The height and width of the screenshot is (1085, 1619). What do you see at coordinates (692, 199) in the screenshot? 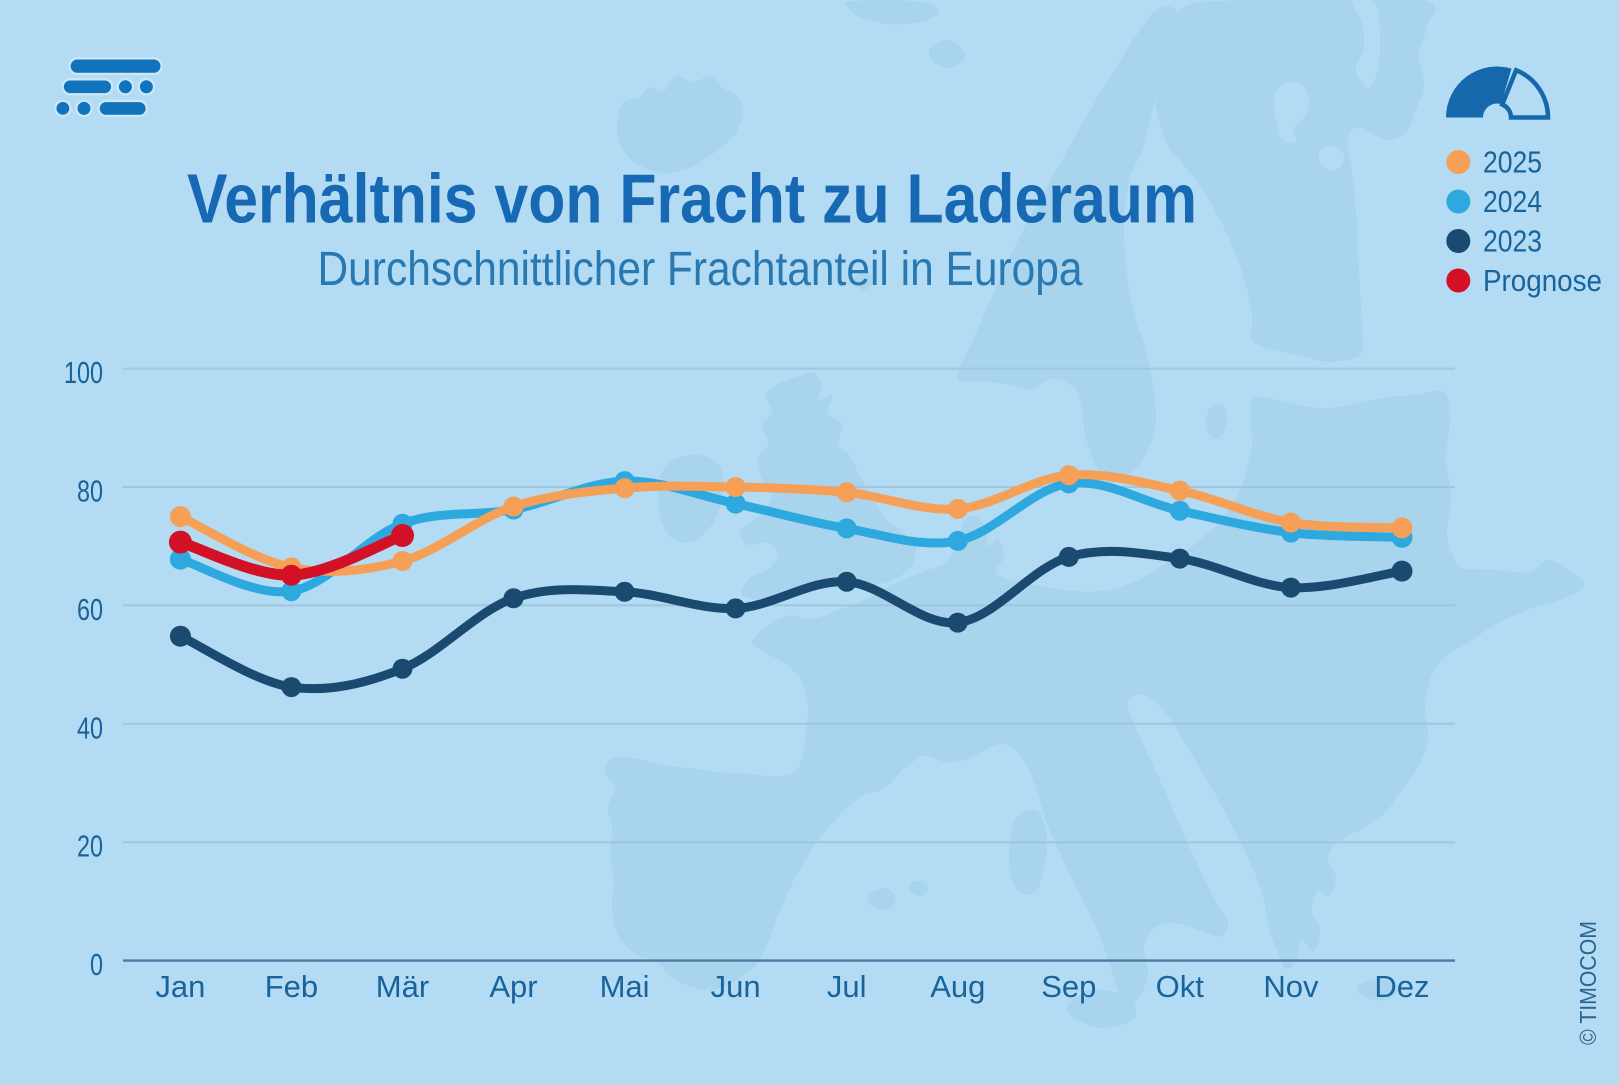
I see `svg-text:Verhältnis von Fracht zu Lader: Verhältnis von Fracht zu Laderaum` at bounding box center [692, 199].